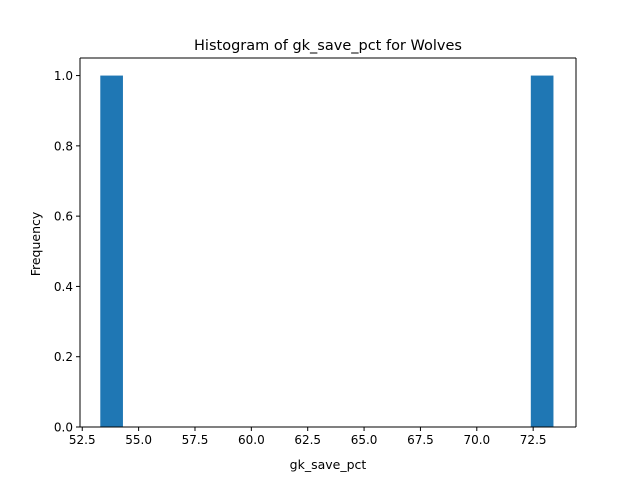 The height and width of the screenshot is (485, 640). I want to click on x-tick-label: 67.5, so click(420, 440).